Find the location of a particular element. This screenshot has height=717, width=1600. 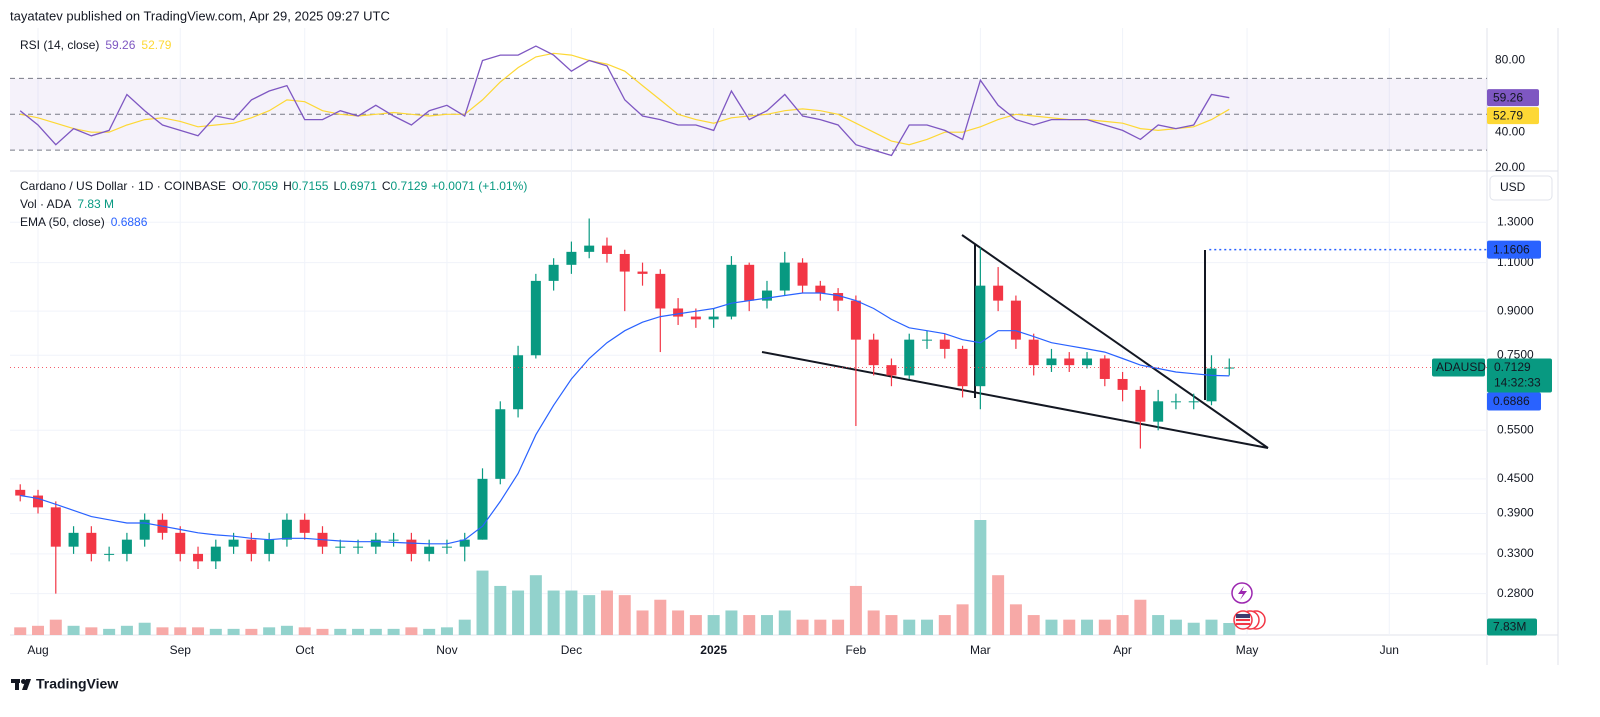

ema-legend: EMA (50, close) 0.6886 is located at coordinates (84, 222).